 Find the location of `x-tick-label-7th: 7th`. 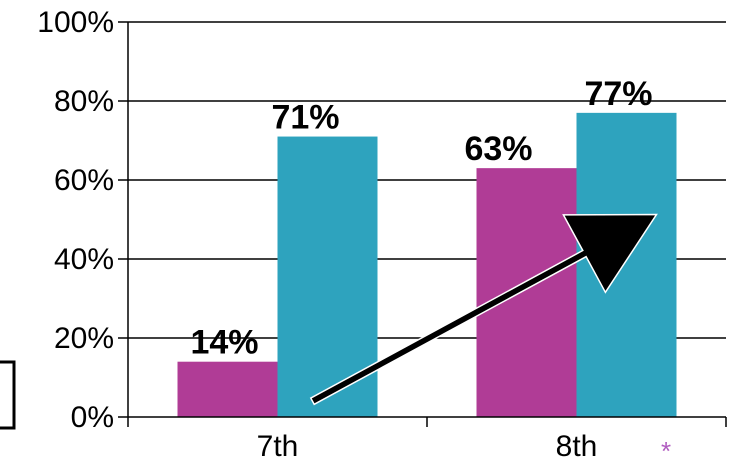

x-tick-label-7th: 7th is located at coordinates (278, 446).